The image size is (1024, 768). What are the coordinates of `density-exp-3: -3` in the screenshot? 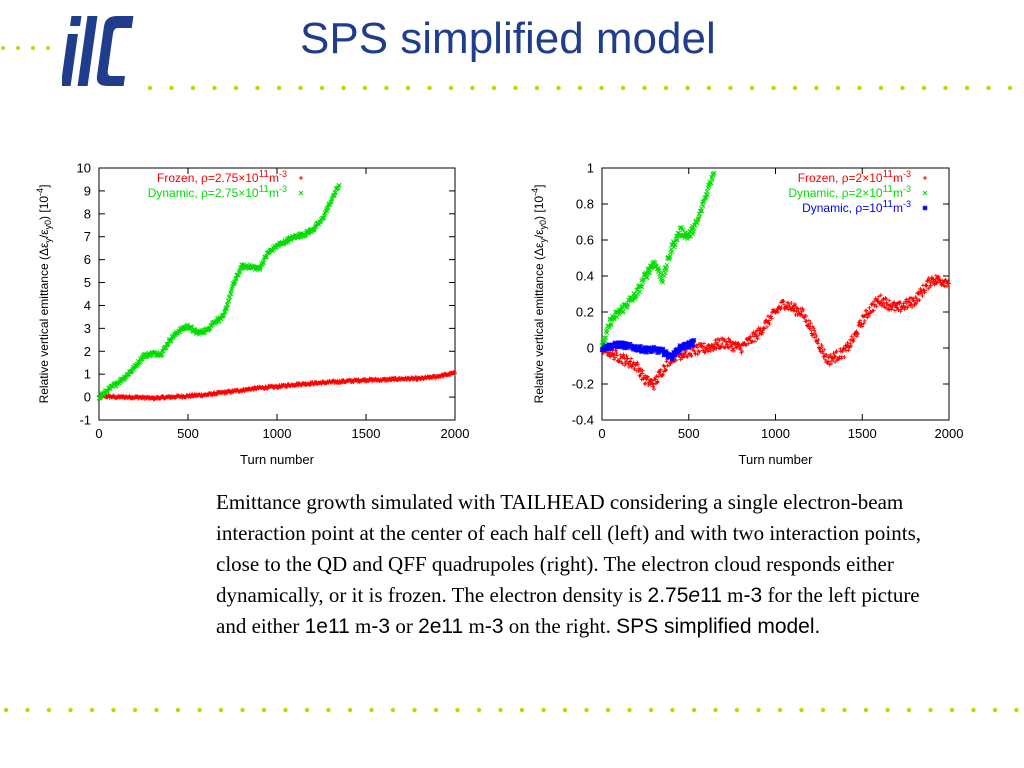 It's located at (494, 626).